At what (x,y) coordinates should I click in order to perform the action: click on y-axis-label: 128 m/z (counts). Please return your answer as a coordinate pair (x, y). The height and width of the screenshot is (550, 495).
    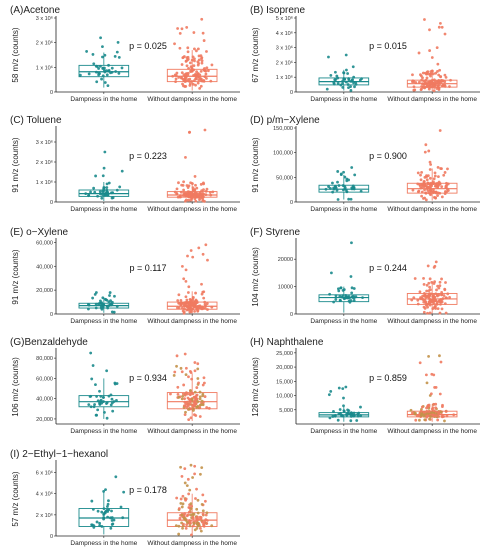
    Looking at the image, I should click on (255, 387).